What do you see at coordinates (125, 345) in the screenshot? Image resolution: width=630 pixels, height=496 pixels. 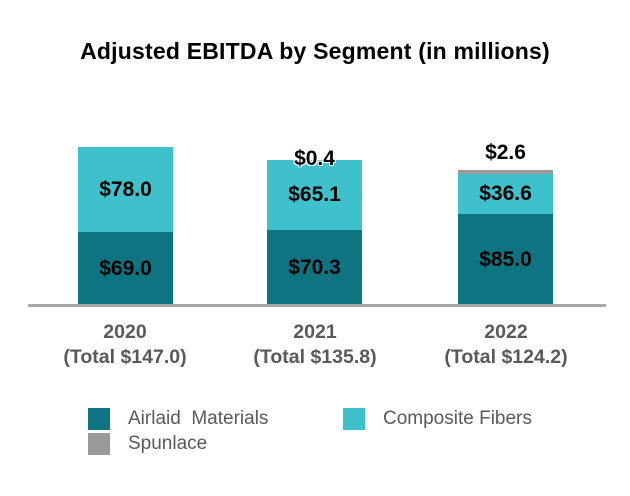 I see `x-tick-2020: 2020 (Total $147.0)` at bounding box center [125, 345].